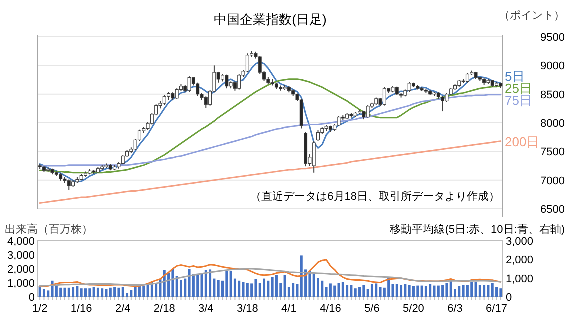  Describe the element at coordinates (270, 19) in the screenshot. I see `chart-title: 中国企業指数(日足)` at that location.